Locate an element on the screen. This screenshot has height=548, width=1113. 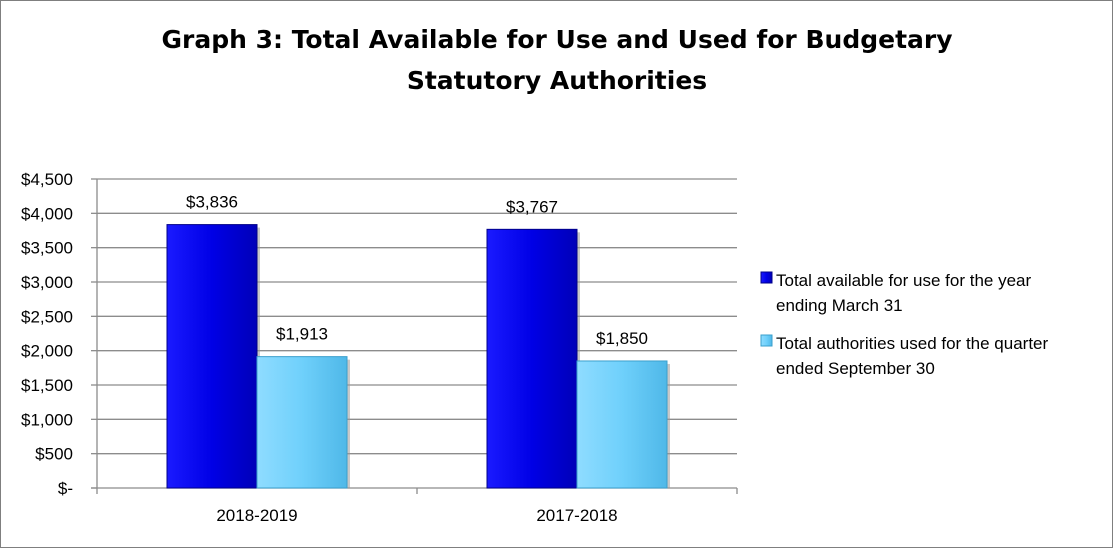
legend-label: Total available for use for the year is located at coordinates (903, 280).